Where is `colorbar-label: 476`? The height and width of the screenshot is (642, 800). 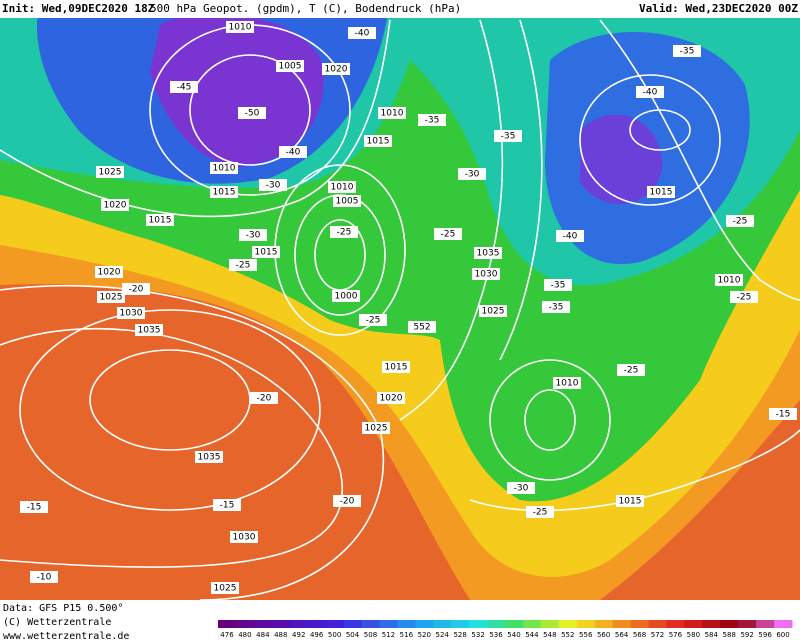 colorbar-label: 476 is located at coordinates (227, 635).